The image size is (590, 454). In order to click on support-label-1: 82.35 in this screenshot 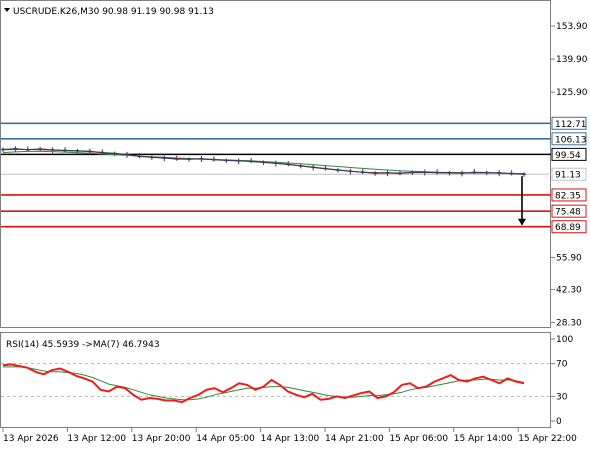, I will do `click(568, 196)`.